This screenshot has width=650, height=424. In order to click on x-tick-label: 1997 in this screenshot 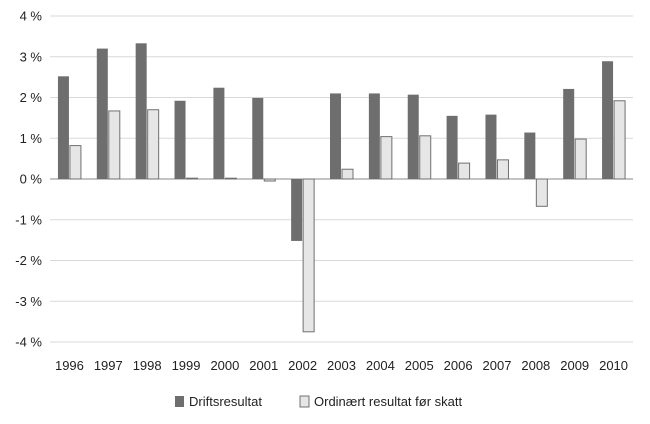, I will do `click(108, 365)`.